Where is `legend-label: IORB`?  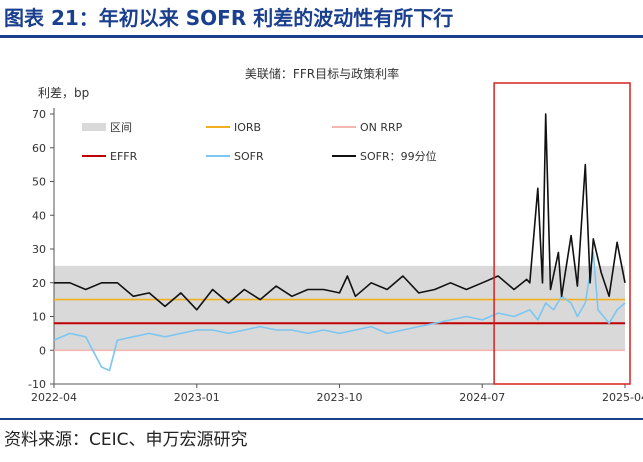
legend-label: IORB is located at coordinates (247, 127).